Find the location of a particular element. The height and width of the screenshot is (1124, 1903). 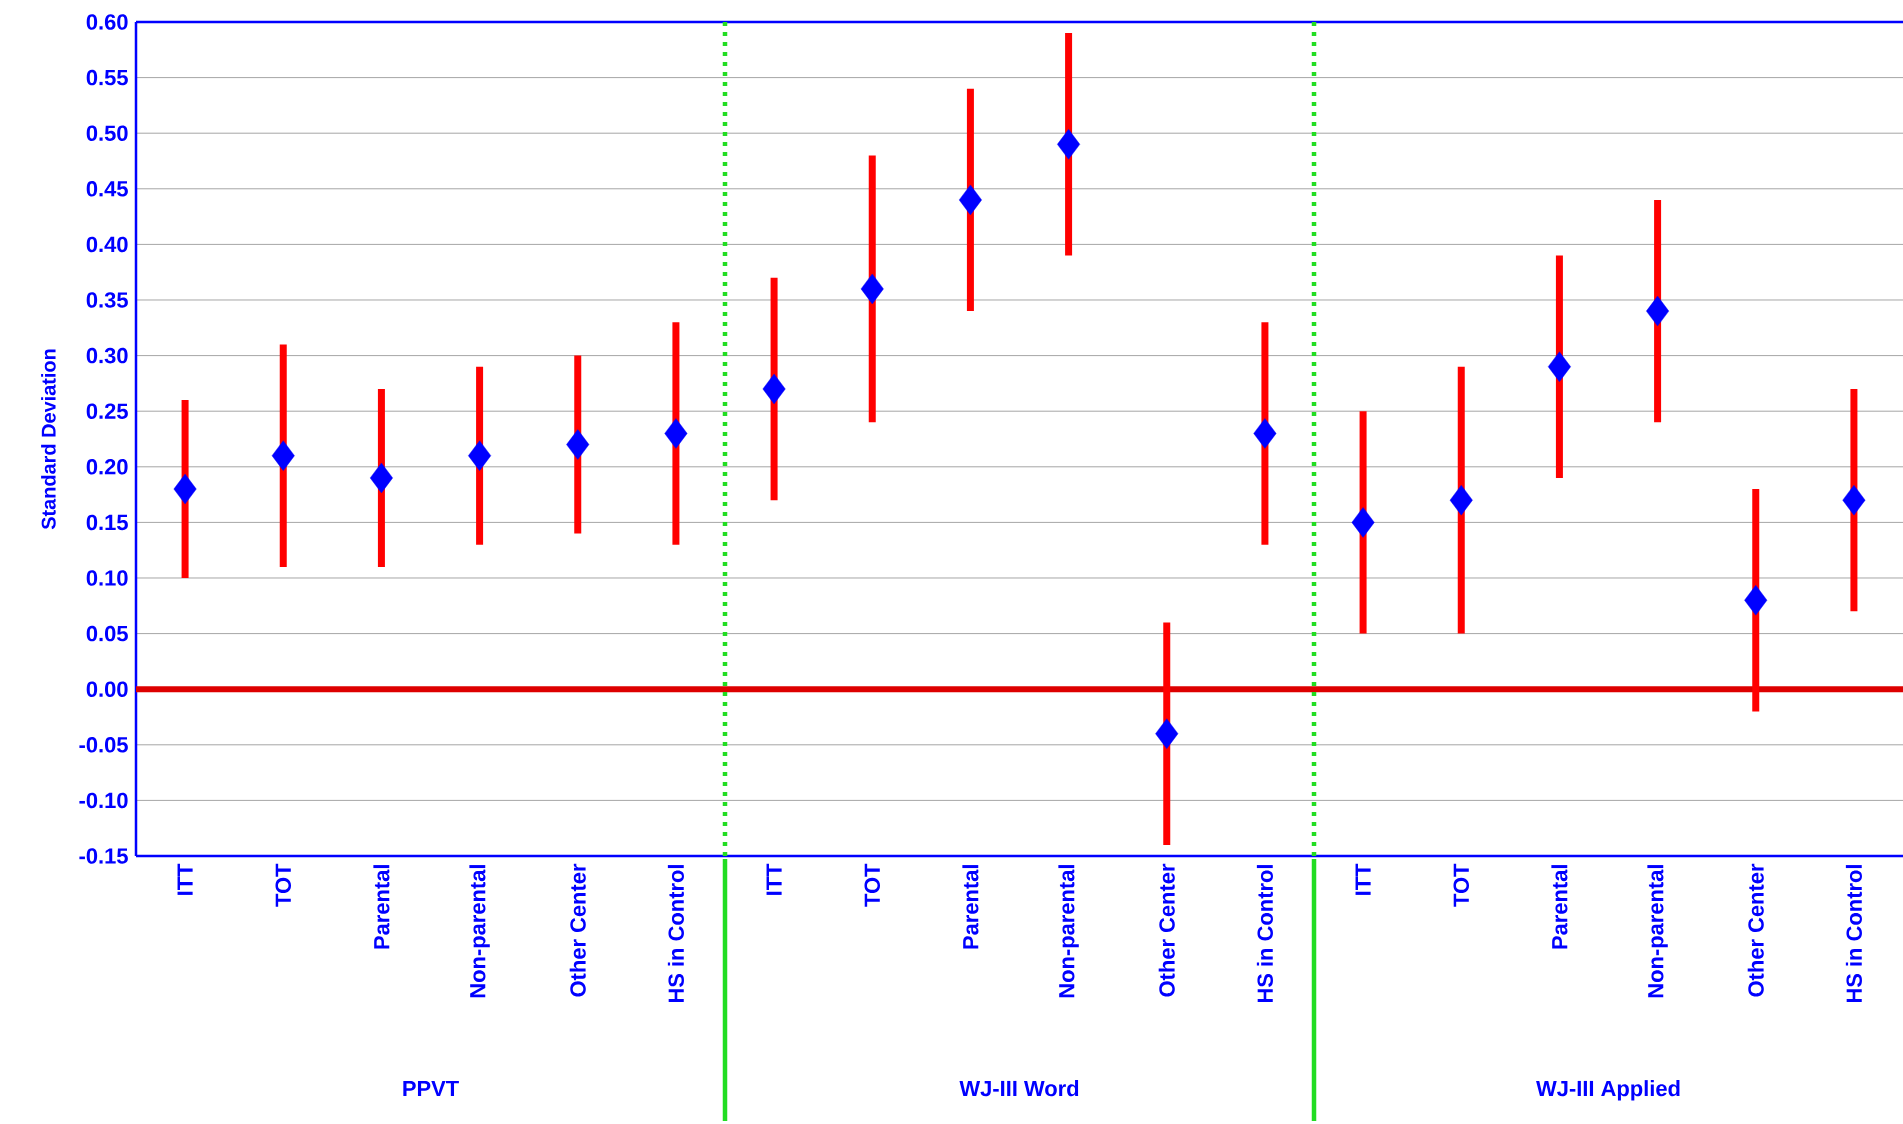

y-tick-label: -0.10 is located at coordinates (103, 800).